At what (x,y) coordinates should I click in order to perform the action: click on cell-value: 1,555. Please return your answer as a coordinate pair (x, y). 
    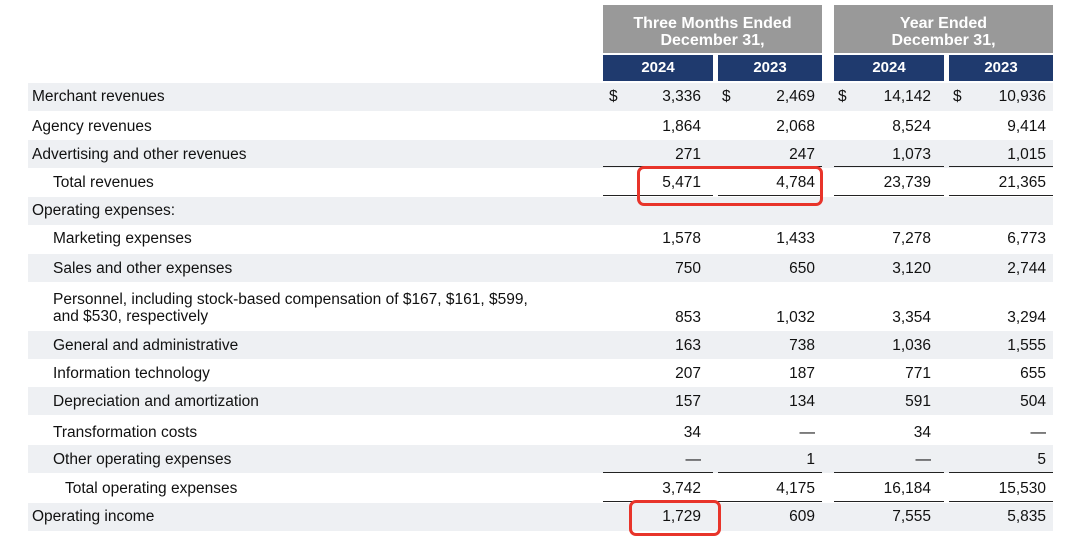
    Looking at the image, I should click on (1026, 345).